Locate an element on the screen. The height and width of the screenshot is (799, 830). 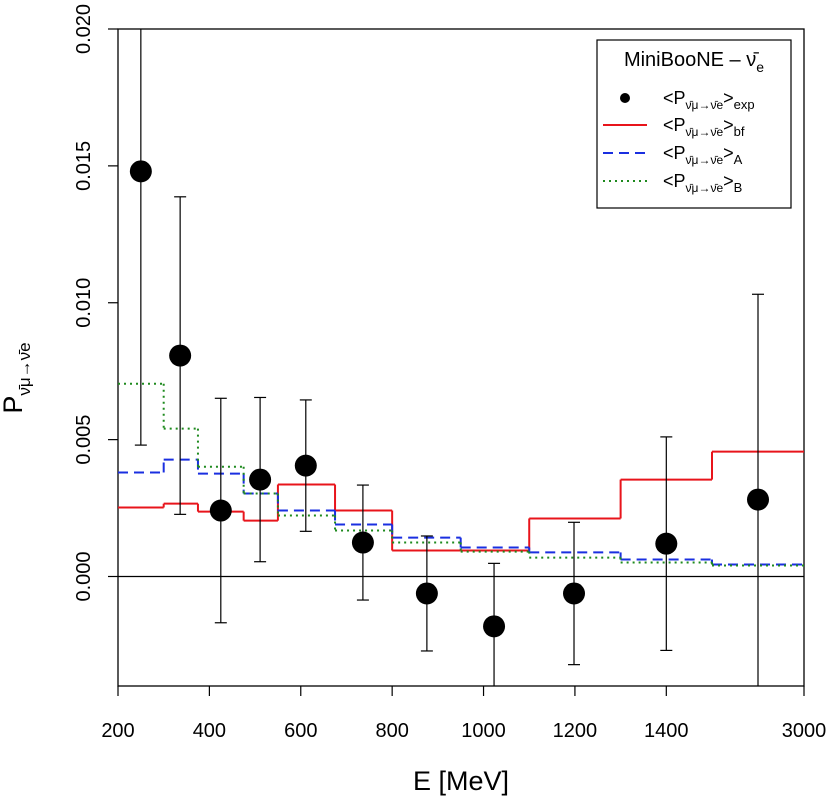
step-series is located at coordinates (461, 501).